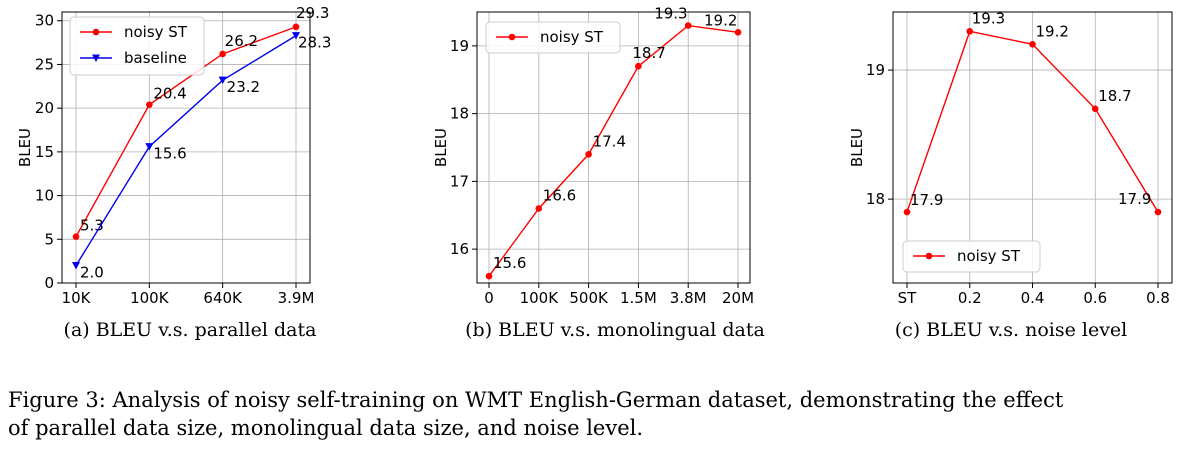 The width and height of the screenshot is (1194, 463). What do you see at coordinates (296, 298) in the screenshot?
I see `x-tick-label: 3.9M` at bounding box center [296, 298].